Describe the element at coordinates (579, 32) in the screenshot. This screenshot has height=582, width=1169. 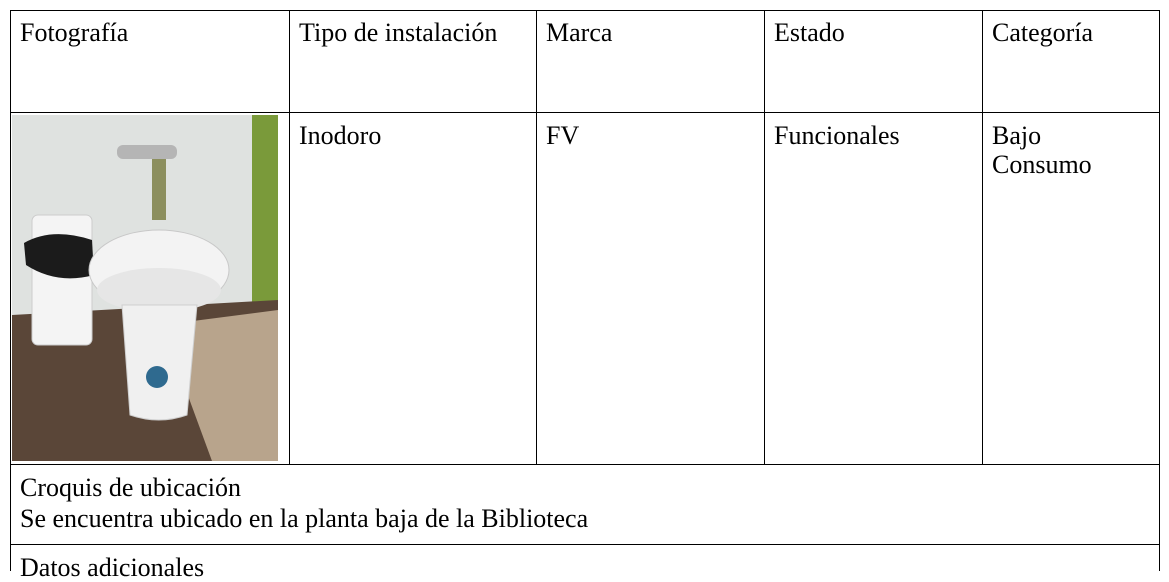
I see `header-cell: Marca` at that location.